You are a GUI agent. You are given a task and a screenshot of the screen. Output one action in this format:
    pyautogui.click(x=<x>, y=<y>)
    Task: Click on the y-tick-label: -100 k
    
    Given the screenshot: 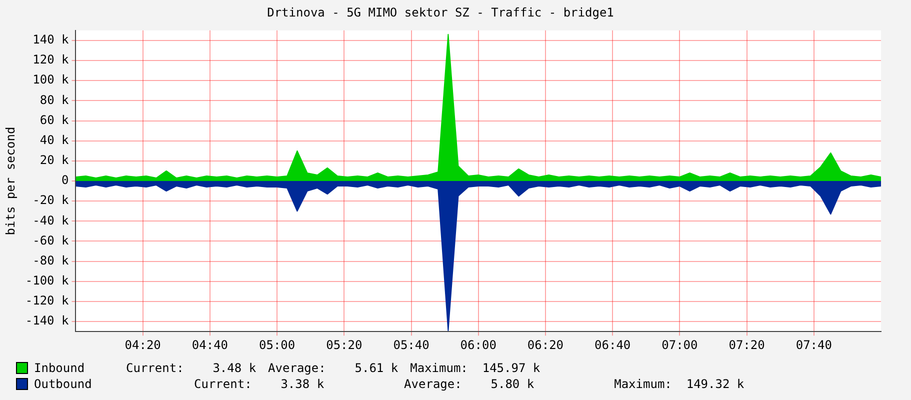 What is the action you would take?
    pyautogui.click(x=47, y=281)
    